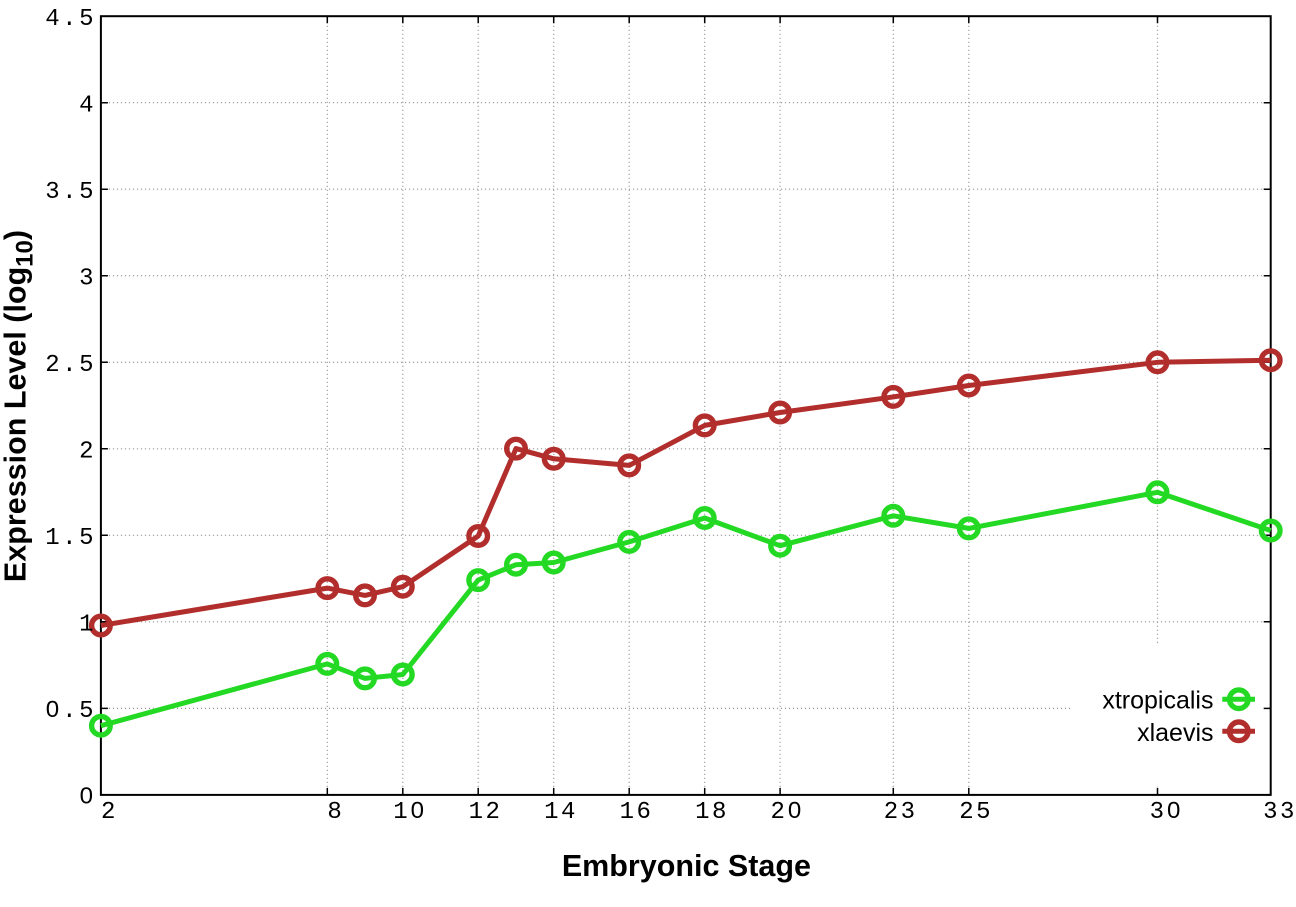 This screenshot has width=1296, height=907. I want to click on svg-text: Expression Level (log10), so click(19, 406).